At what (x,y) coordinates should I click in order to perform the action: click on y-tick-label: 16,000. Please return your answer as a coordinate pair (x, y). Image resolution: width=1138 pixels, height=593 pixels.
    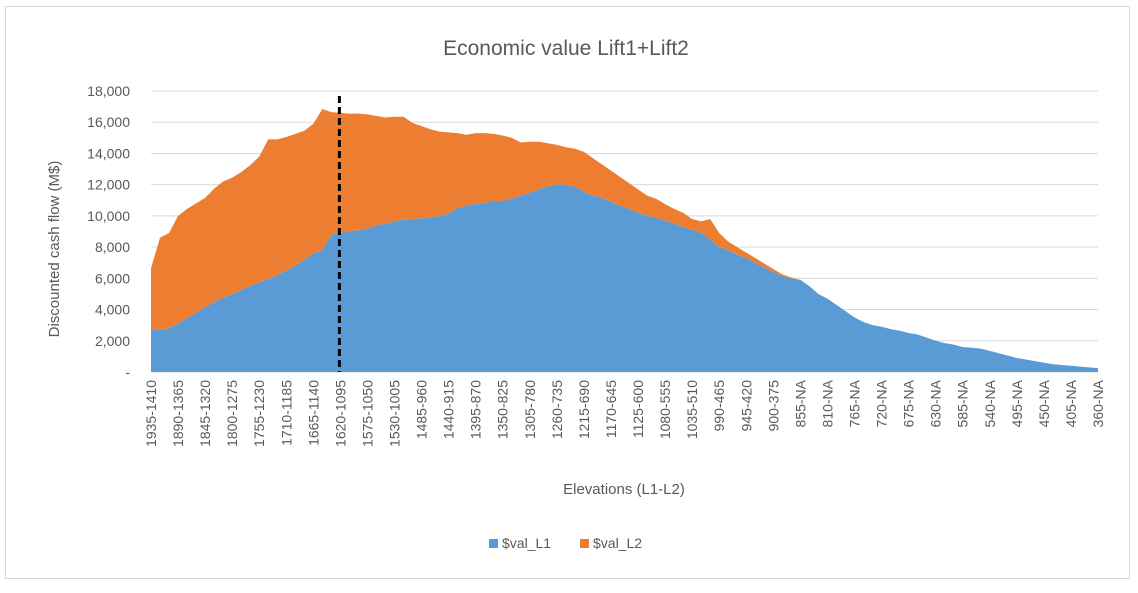
    Looking at the image, I should click on (108, 122).